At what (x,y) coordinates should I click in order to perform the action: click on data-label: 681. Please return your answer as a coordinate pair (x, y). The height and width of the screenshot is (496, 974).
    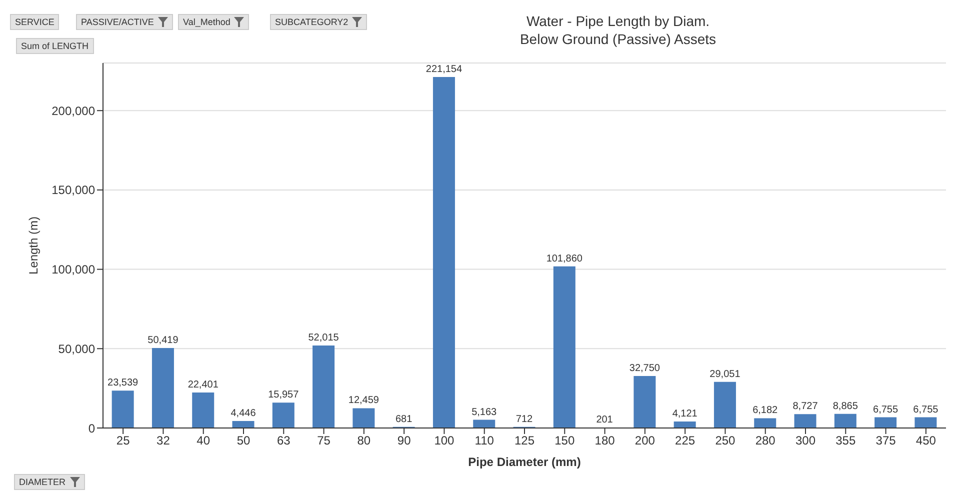
    Looking at the image, I should click on (404, 419).